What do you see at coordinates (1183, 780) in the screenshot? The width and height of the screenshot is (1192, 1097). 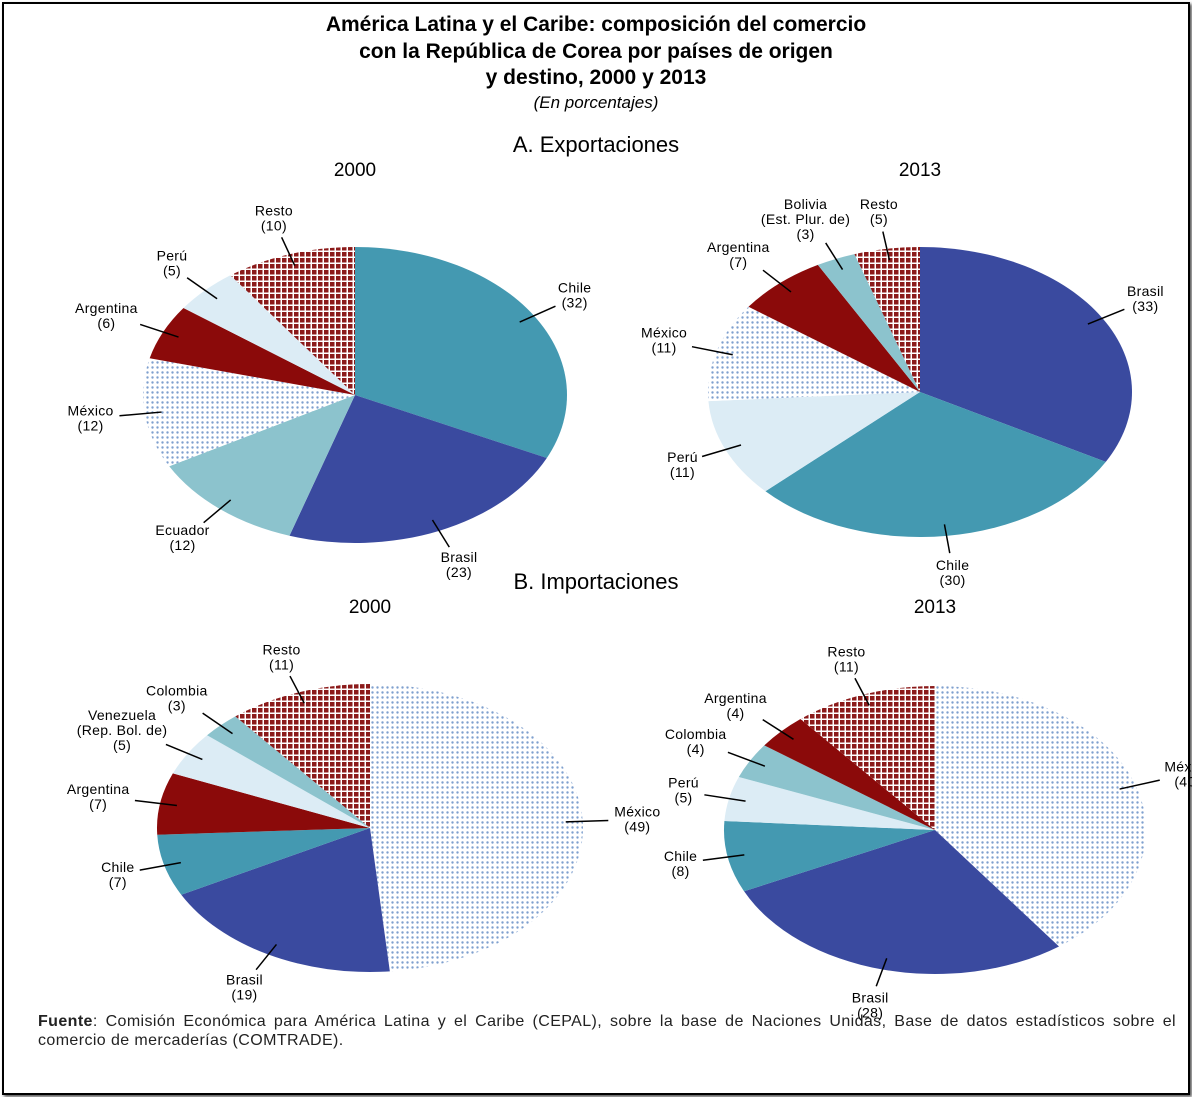 I see `slice-value-label: (40)` at bounding box center [1183, 780].